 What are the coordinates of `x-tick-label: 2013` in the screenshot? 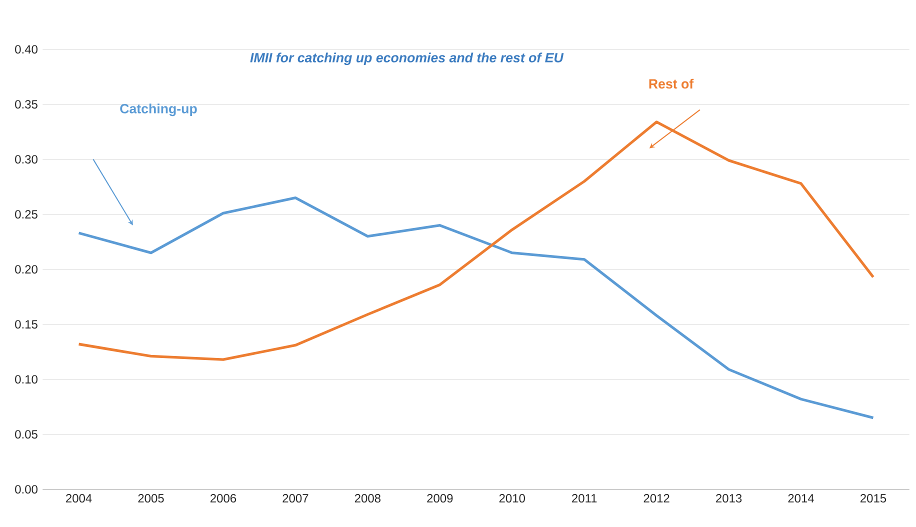 It's located at (729, 498).